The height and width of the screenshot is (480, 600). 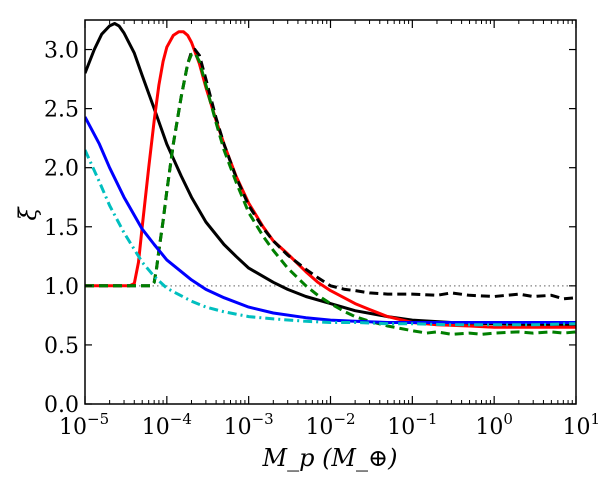 I want to click on x-tick-label: 10⁻³, so click(x=249, y=425).